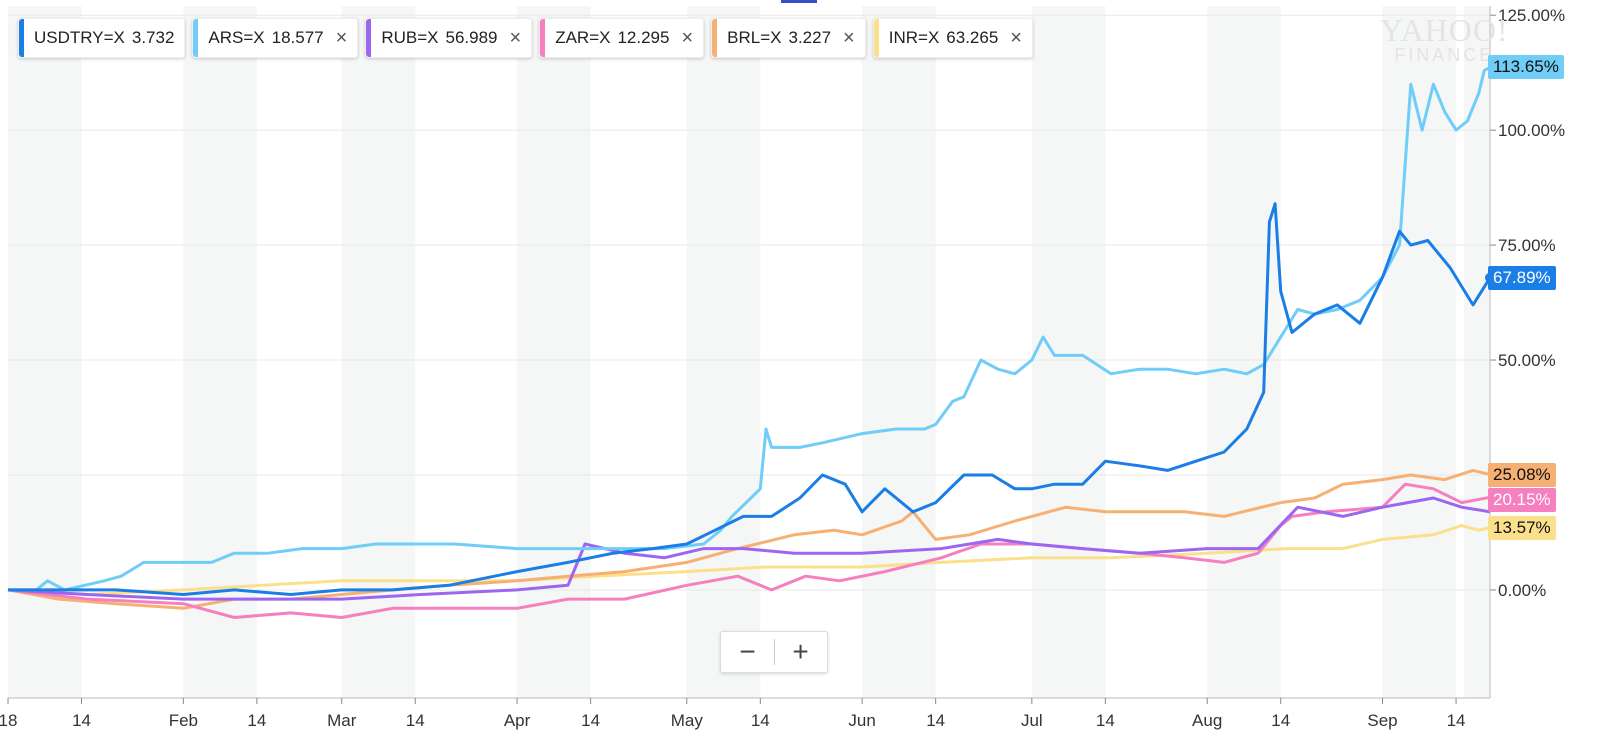  What do you see at coordinates (1531, 130) in the screenshot?
I see `y-tick-label: 100.00%` at bounding box center [1531, 130].